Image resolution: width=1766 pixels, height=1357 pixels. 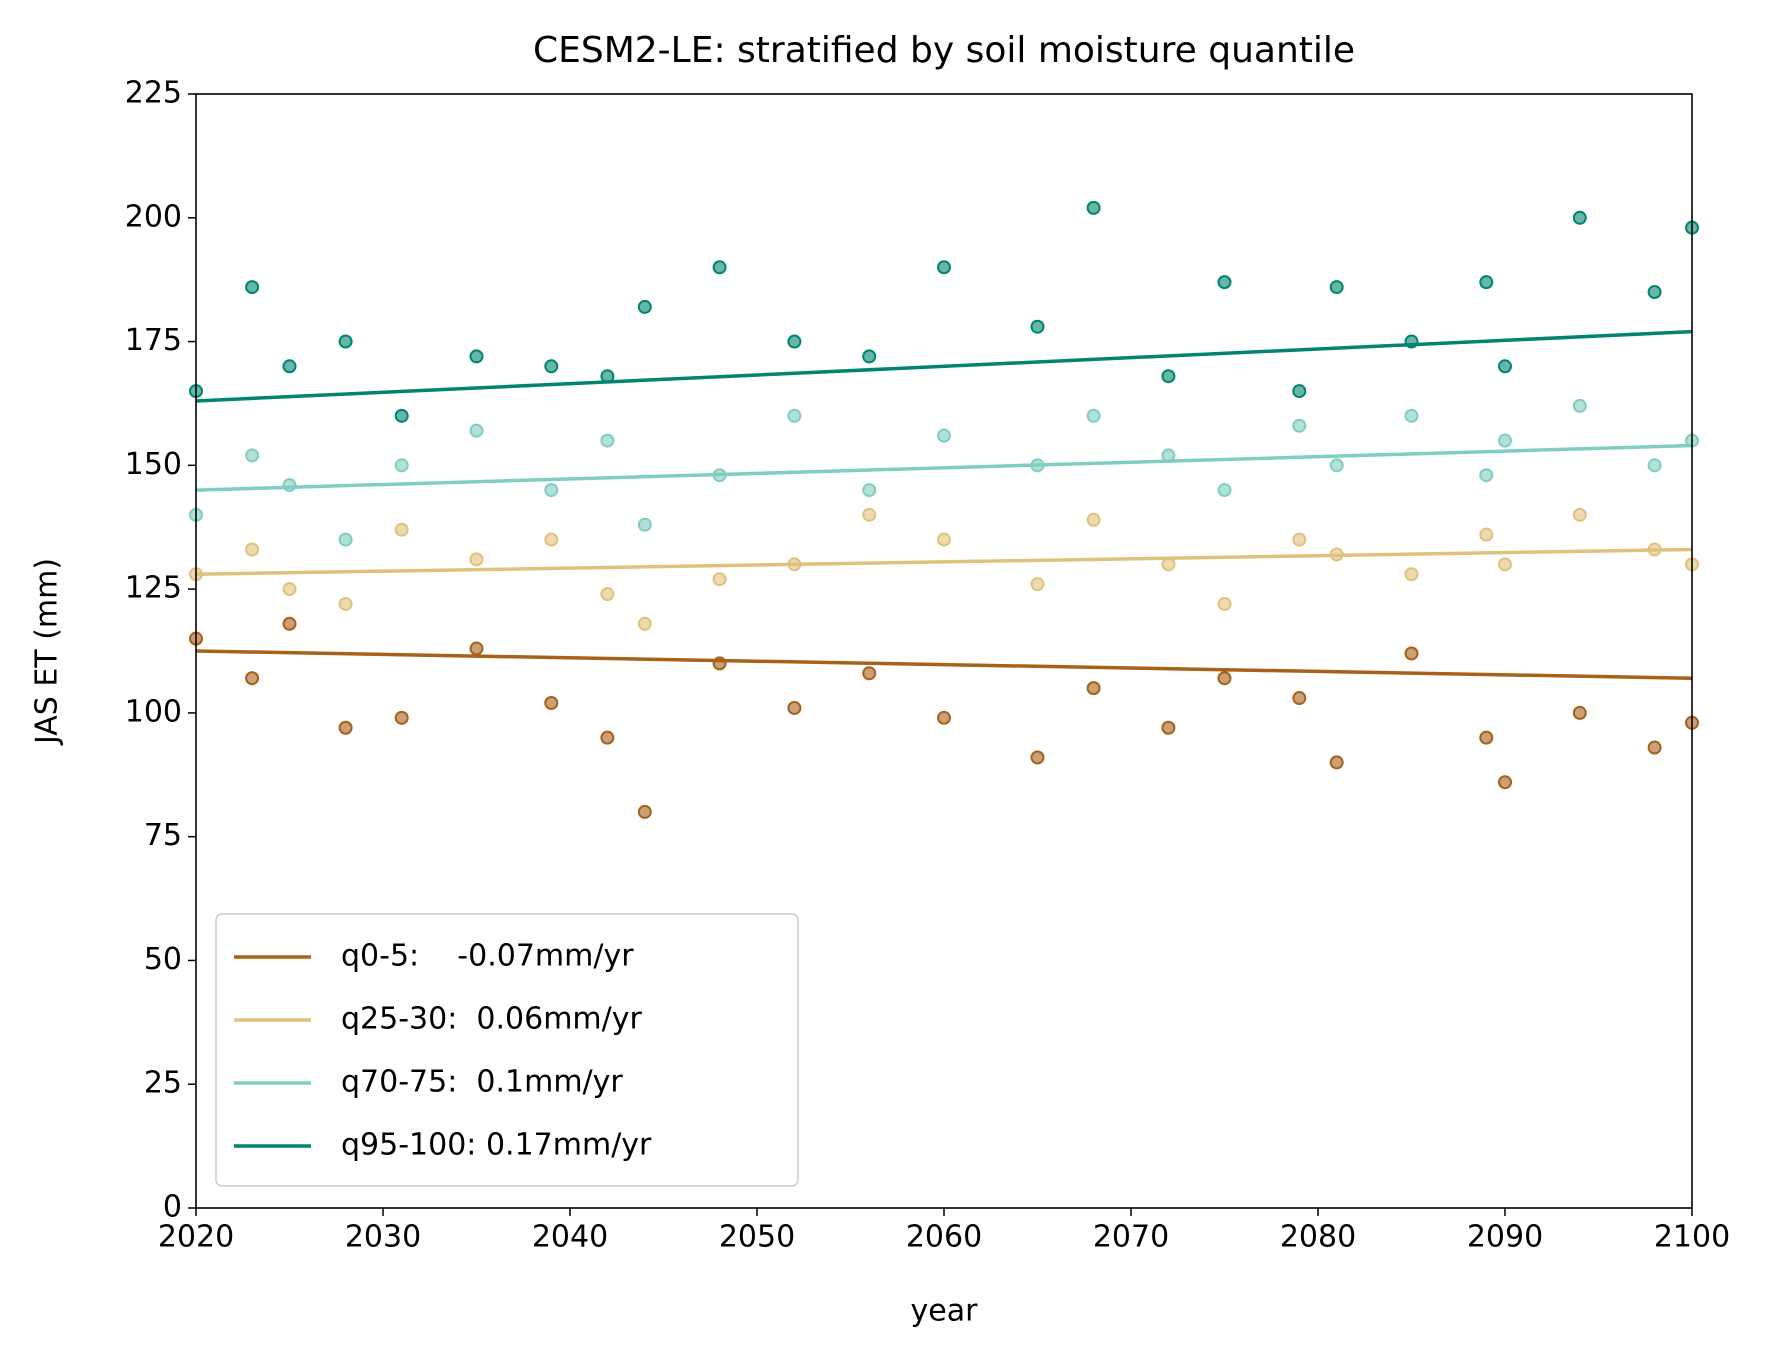 What do you see at coordinates (496, 1145) in the screenshot?
I see `legend-label: q95-100: 0.17mm/yr` at bounding box center [496, 1145].